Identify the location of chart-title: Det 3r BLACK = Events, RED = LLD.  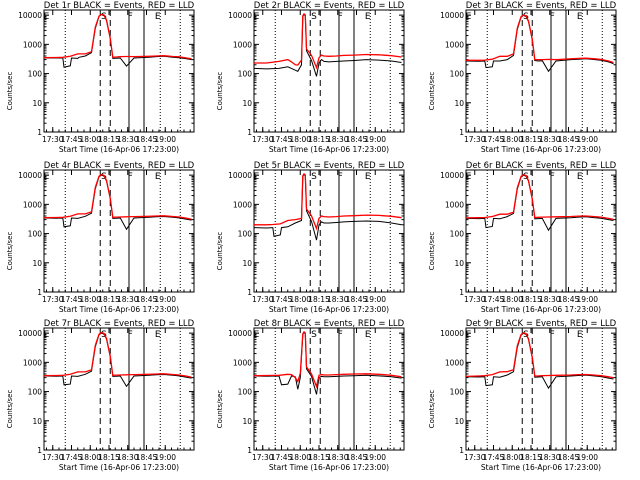
(541, 6).